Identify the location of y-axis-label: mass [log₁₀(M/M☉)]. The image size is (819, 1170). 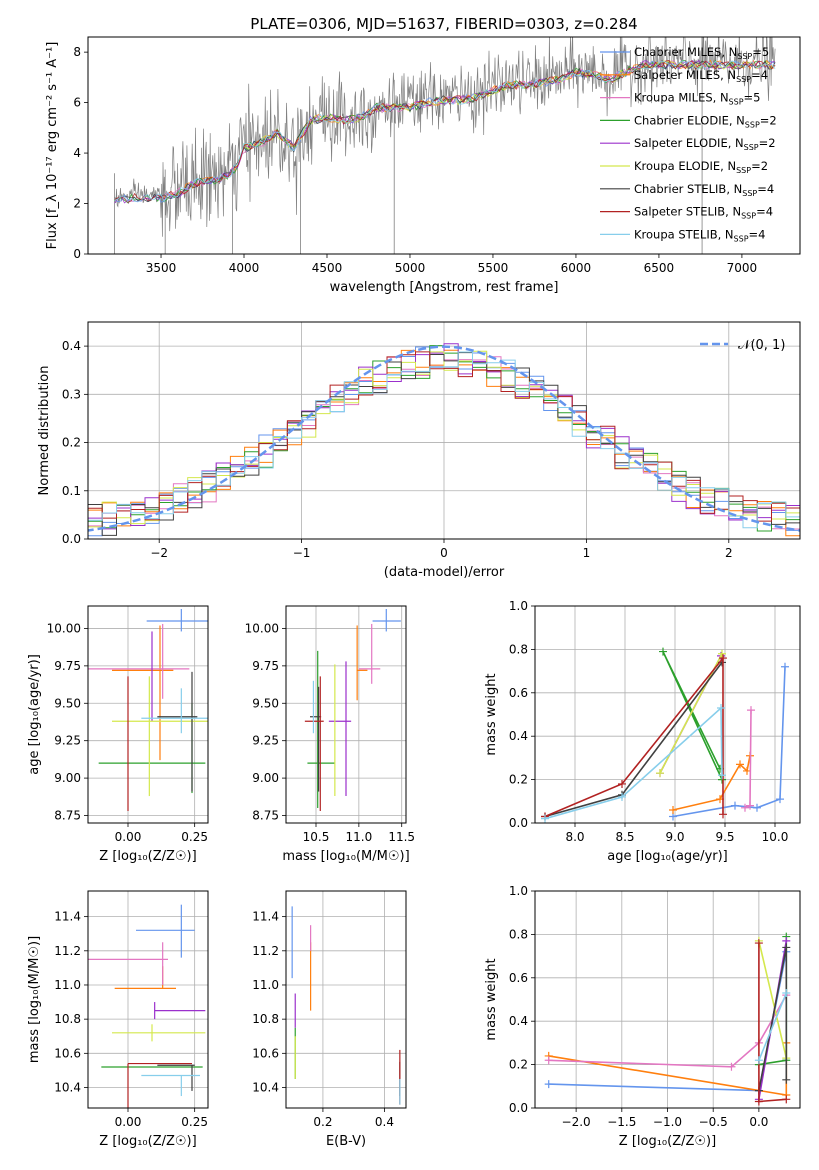
(34, 999).